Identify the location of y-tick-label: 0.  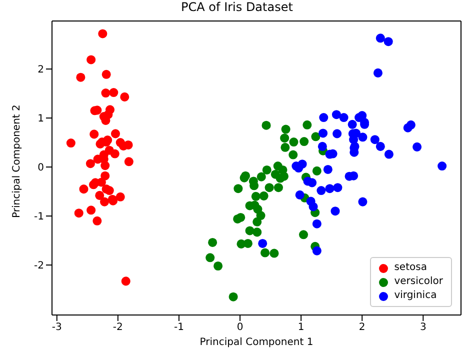
(41, 168).